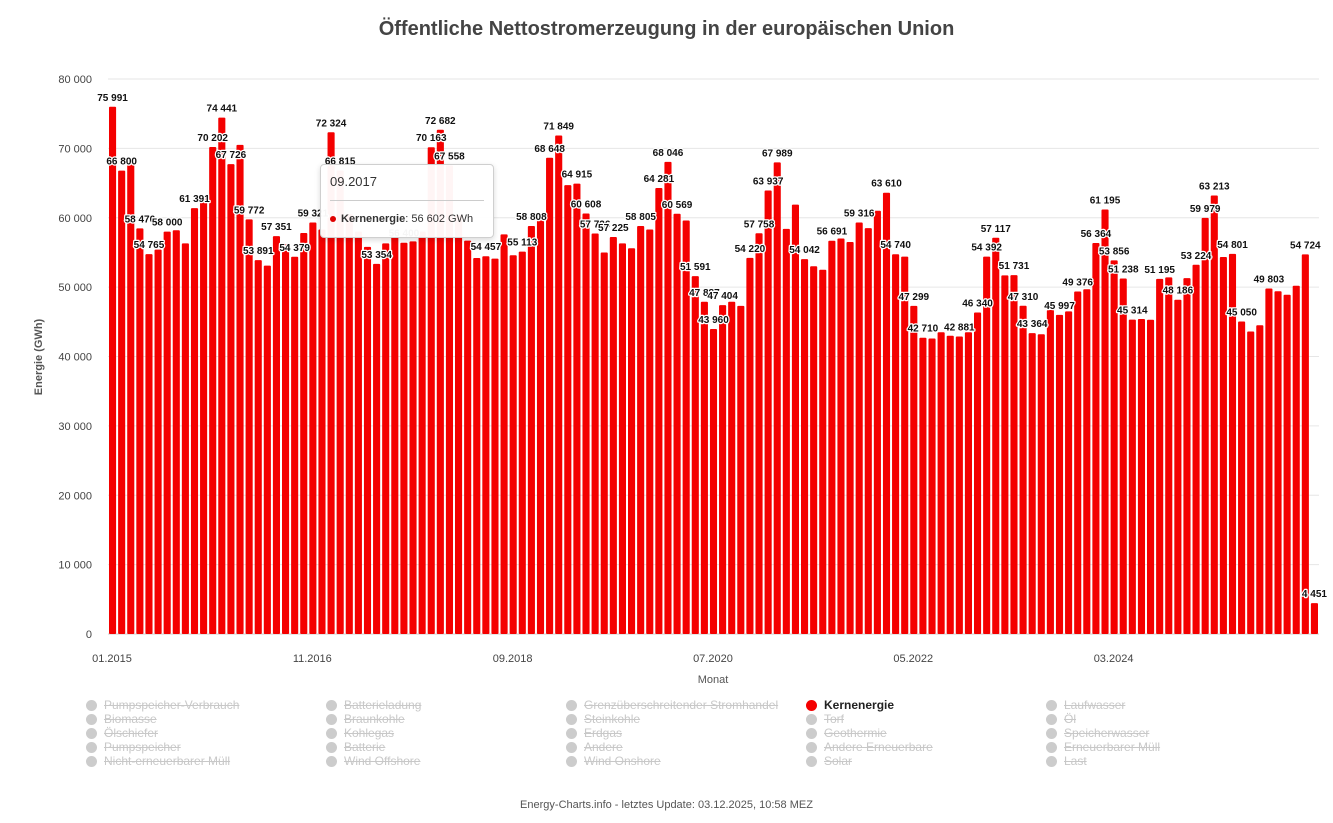 This screenshot has width=1333, height=823. I want to click on legend-item: Andere, so click(594, 747).